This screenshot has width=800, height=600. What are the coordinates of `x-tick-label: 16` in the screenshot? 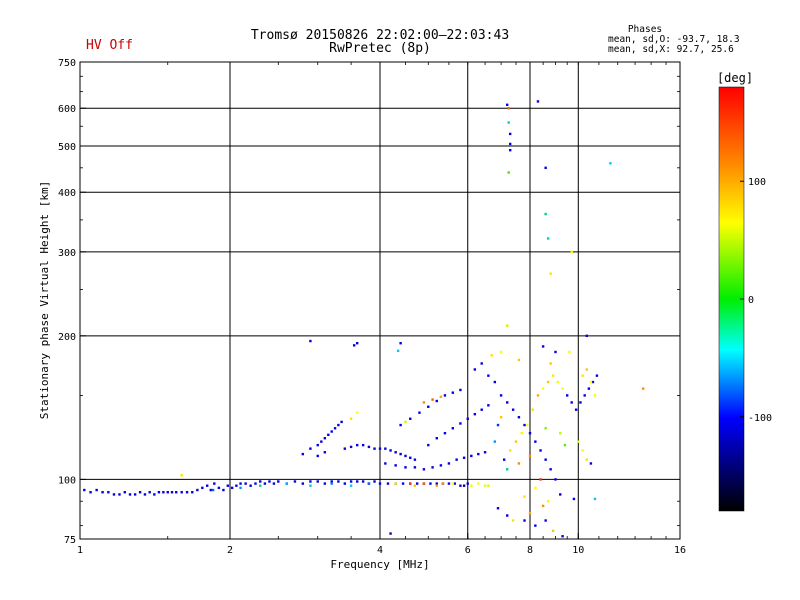 It's located at (680, 550).